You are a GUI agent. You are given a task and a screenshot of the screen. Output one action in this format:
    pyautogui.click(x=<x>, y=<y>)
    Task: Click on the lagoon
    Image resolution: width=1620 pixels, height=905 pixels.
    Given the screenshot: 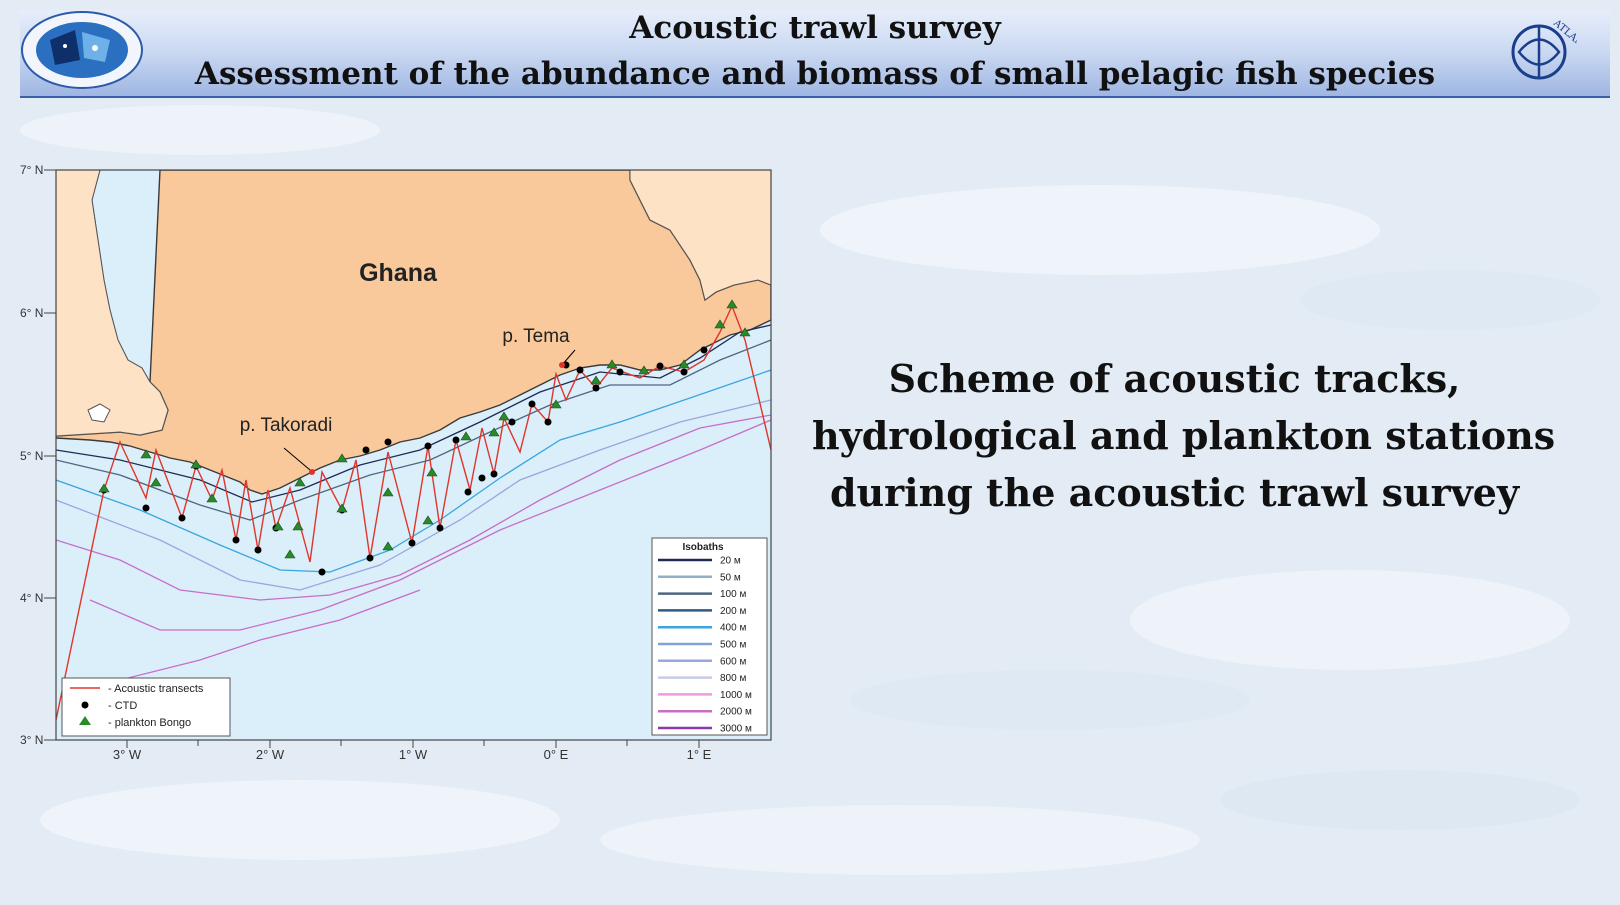 What is the action you would take?
    pyautogui.click(x=99, y=413)
    